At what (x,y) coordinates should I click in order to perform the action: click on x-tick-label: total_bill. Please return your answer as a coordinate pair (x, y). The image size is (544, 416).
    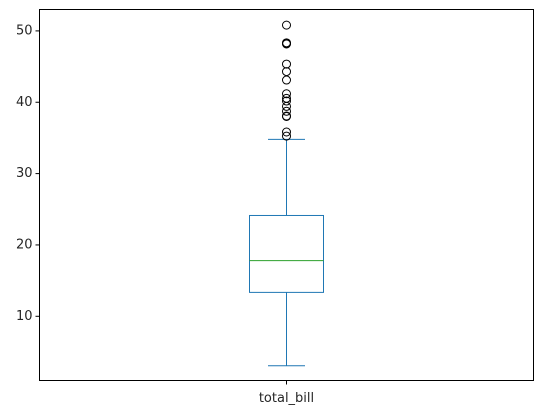
    Looking at the image, I should click on (286, 398).